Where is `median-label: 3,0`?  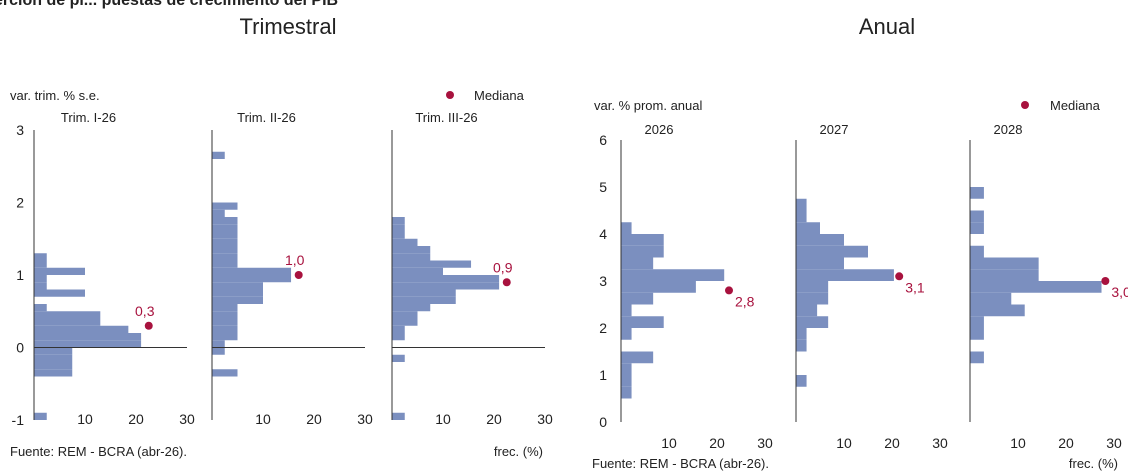
median-label: 3,0 is located at coordinates (1119, 292).